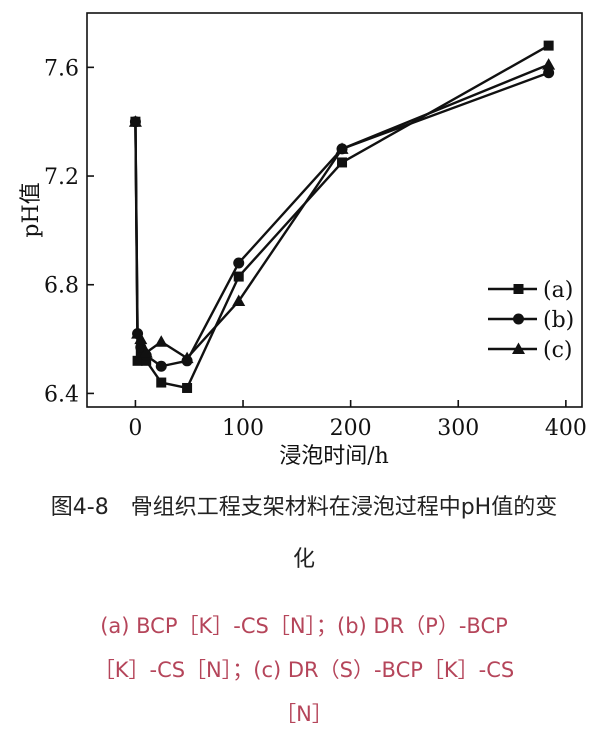  I want to click on x-tick-label: 200, so click(351, 428).